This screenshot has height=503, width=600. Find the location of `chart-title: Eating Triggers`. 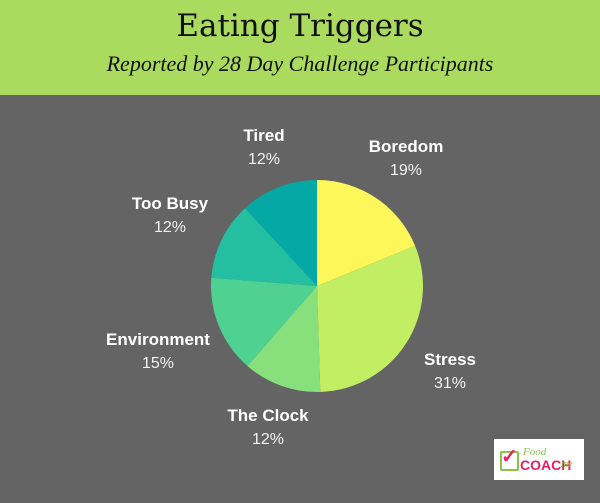

chart-title: Eating Triggers is located at coordinates (300, 26).